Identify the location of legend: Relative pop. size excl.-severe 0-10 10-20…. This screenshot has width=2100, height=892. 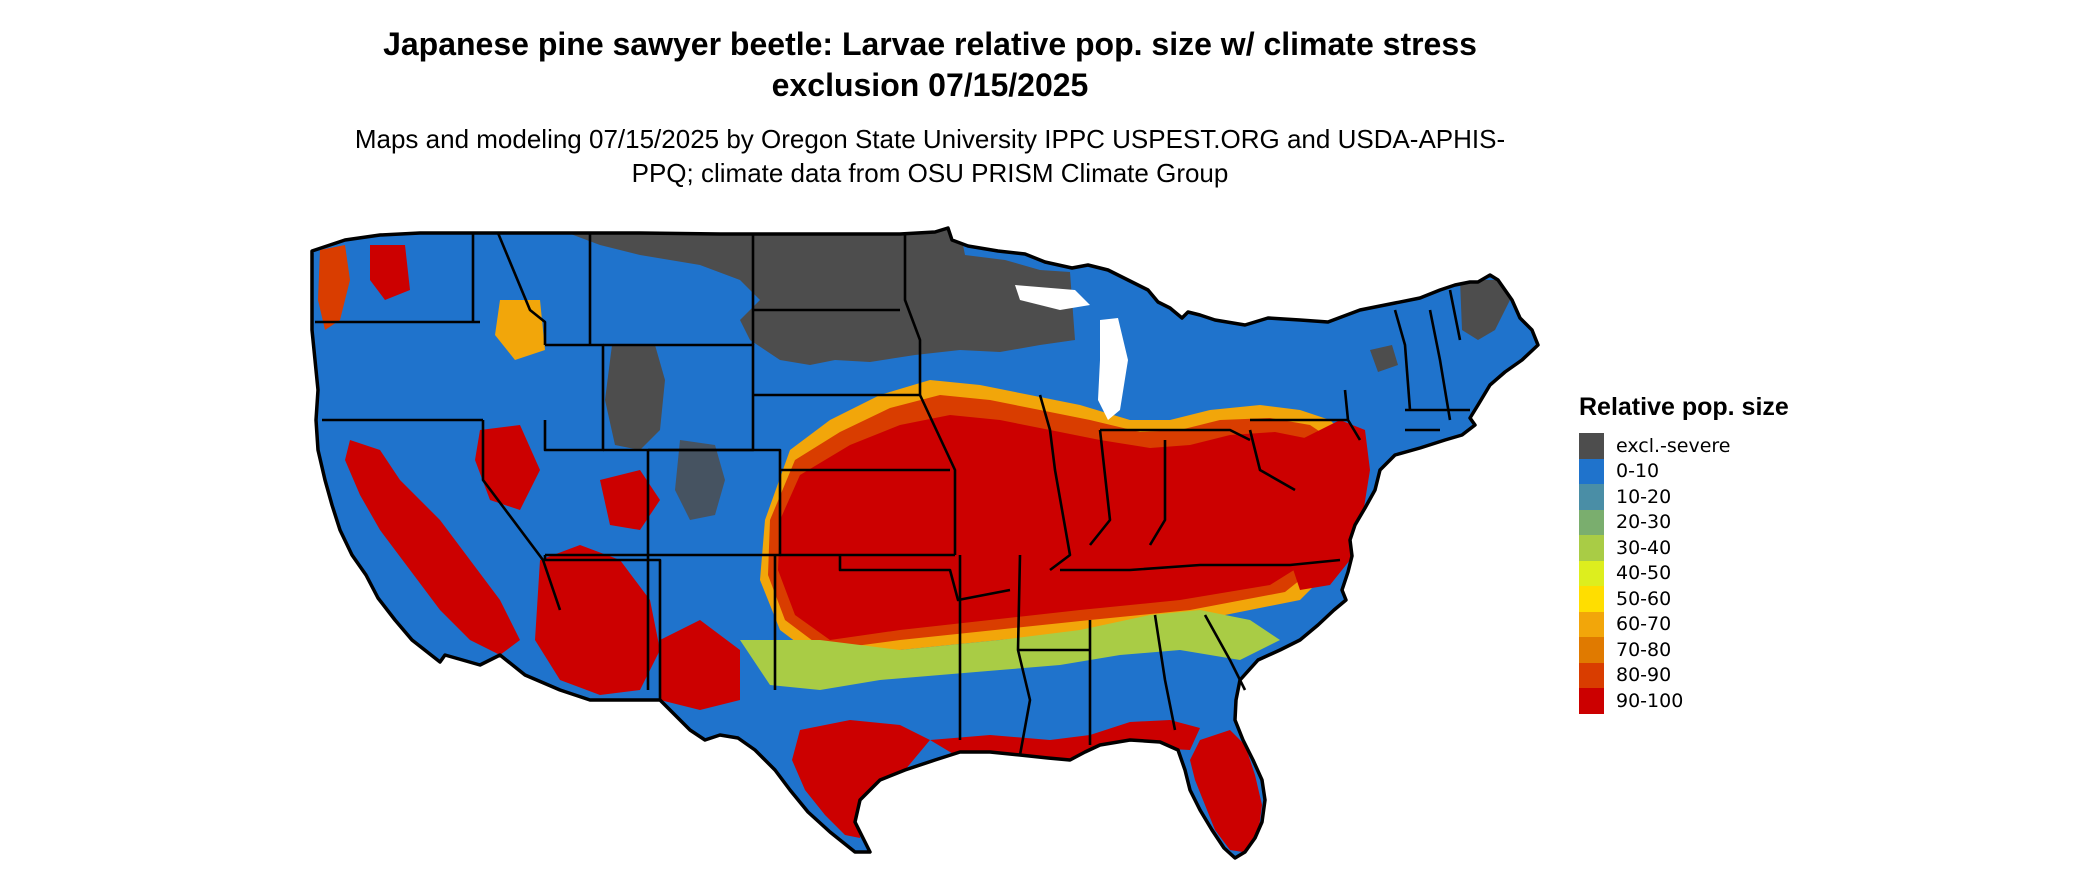
(1684, 553).